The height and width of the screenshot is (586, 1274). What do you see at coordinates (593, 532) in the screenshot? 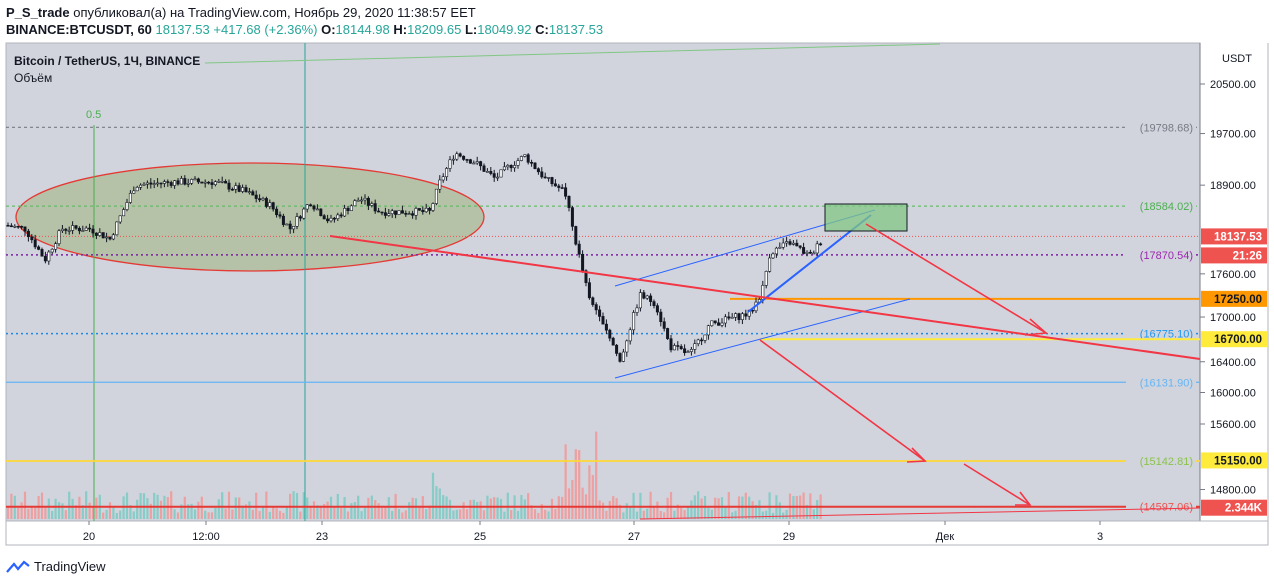
I see `time-axis: 20 12:00 23 25 27 29 Дек 3` at bounding box center [593, 532].